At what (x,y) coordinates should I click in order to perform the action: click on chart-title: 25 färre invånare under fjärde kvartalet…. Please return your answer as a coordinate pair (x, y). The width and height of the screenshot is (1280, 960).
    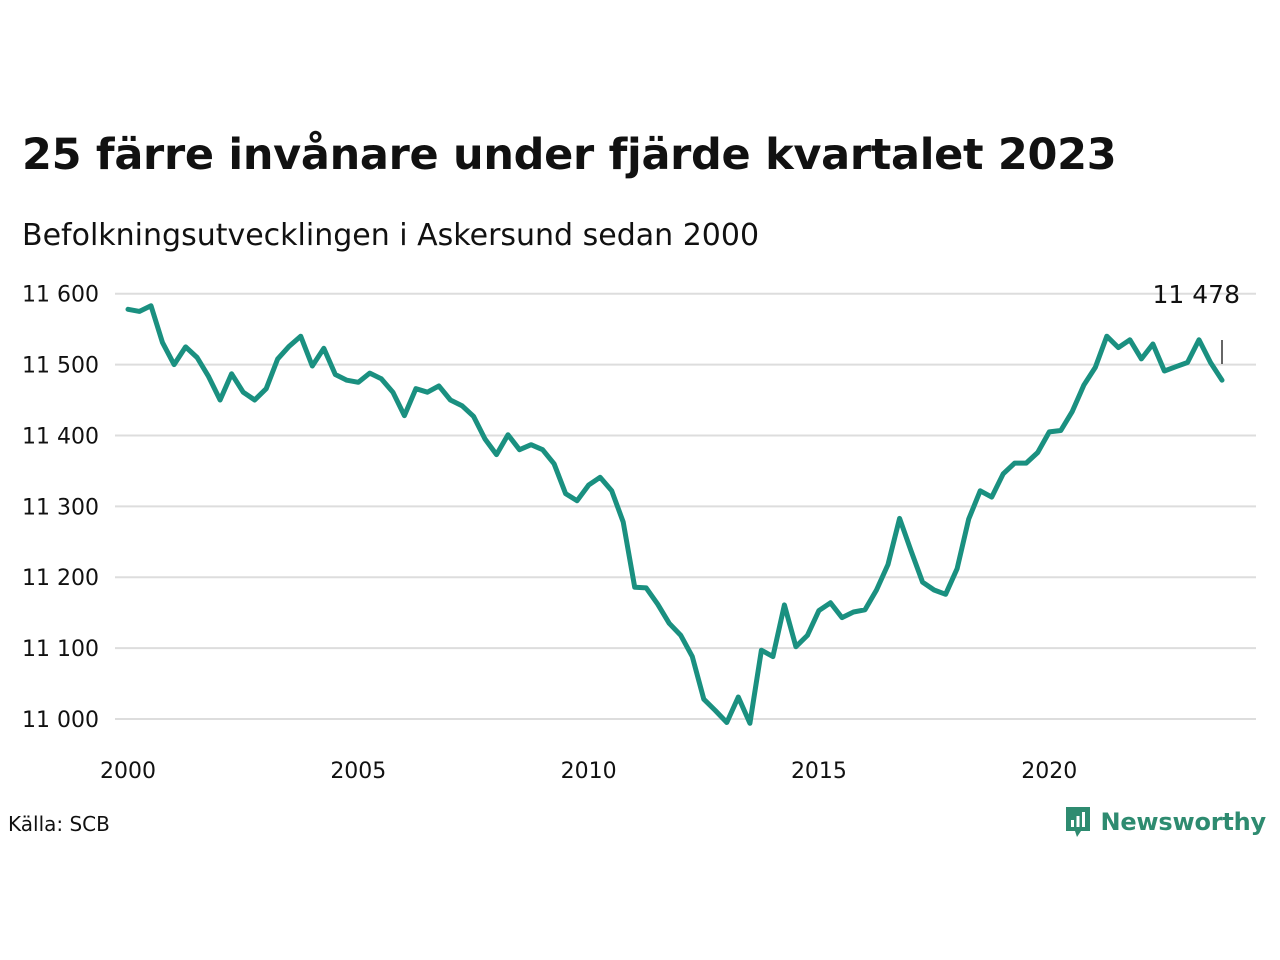
    Looking at the image, I should click on (569, 155).